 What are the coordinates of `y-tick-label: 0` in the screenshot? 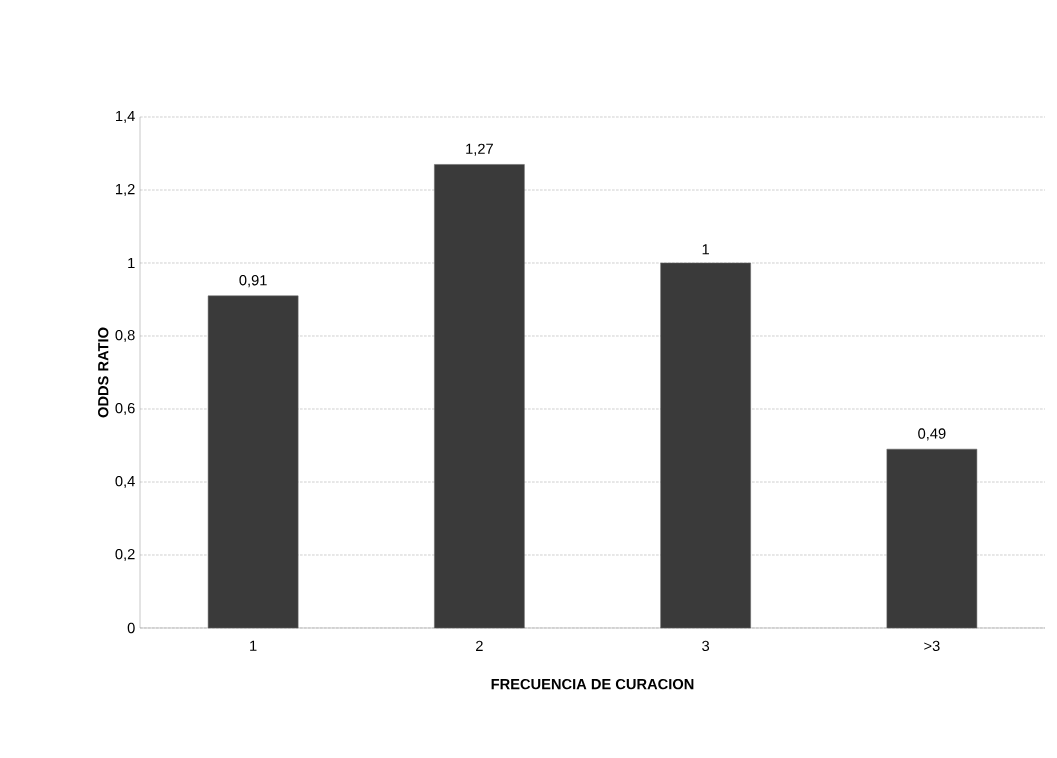 It's located at (131, 628).